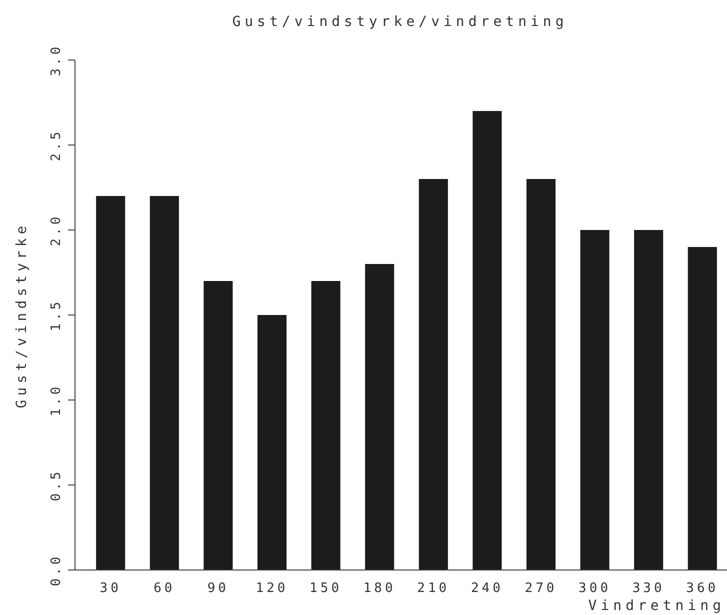 This screenshot has height=615, width=727. Describe the element at coordinates (22, 315) in the screenshot. I see `y-axis-title: Gust/vindstyrke` at that location.